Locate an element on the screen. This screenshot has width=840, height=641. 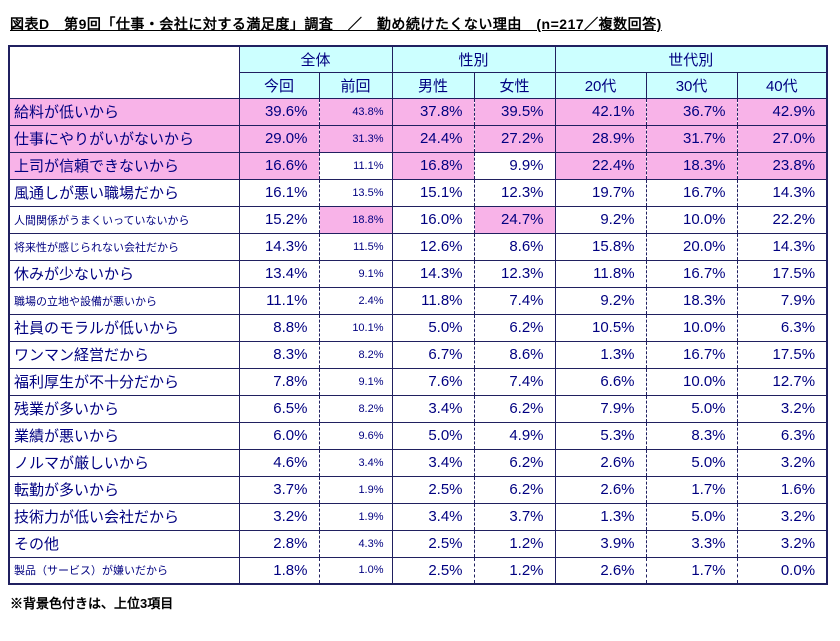
row-label: 上司が信頼できないから is located at coordinates (123, 165).